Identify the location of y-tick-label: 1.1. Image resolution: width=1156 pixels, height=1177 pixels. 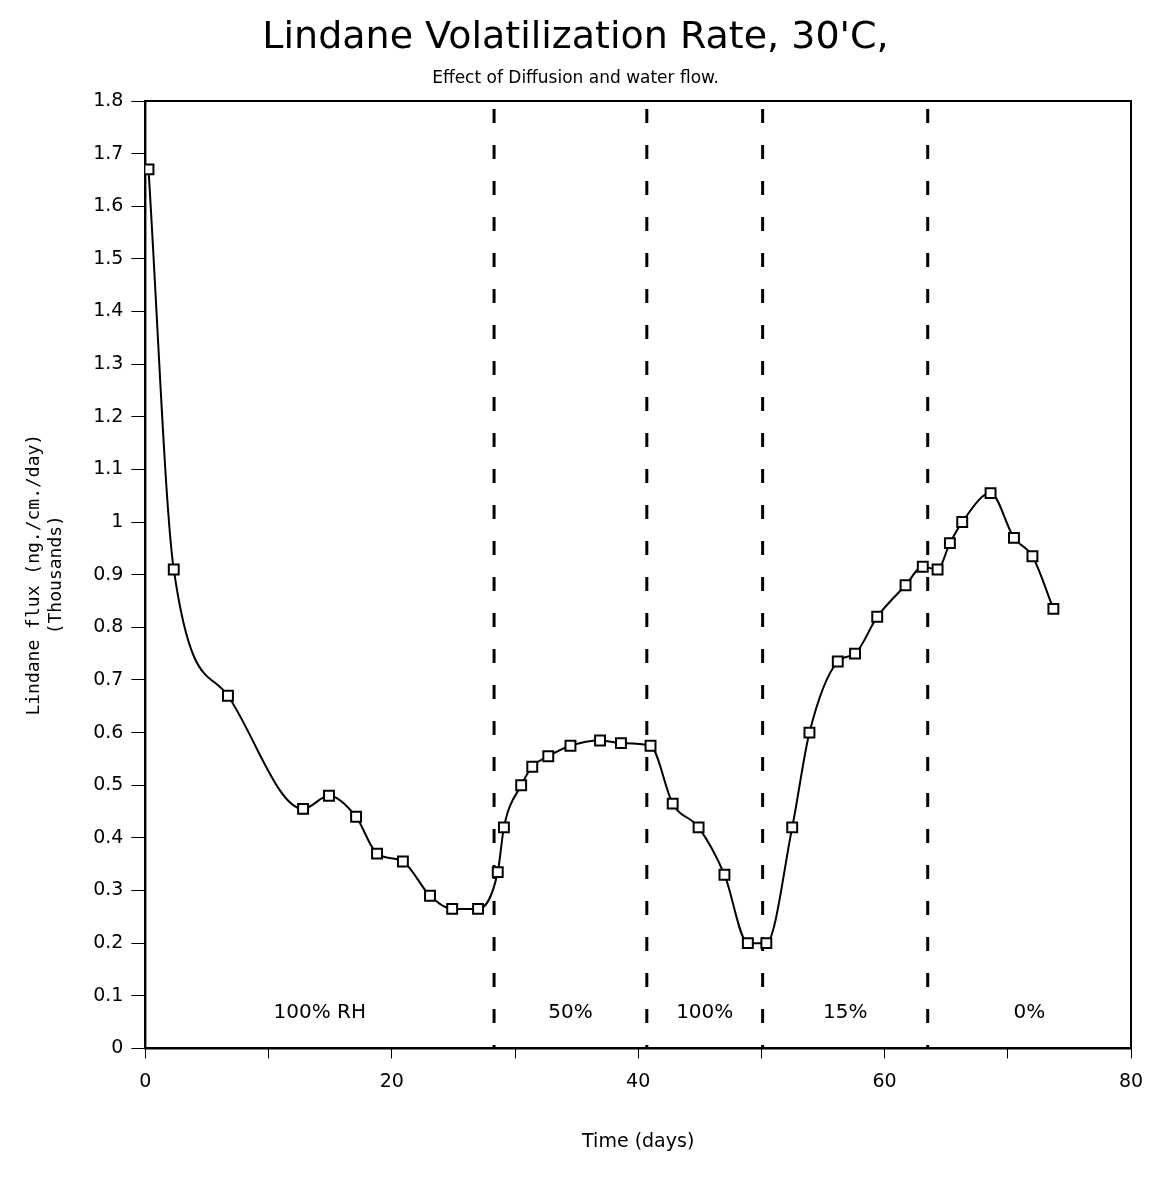
(108, 467).